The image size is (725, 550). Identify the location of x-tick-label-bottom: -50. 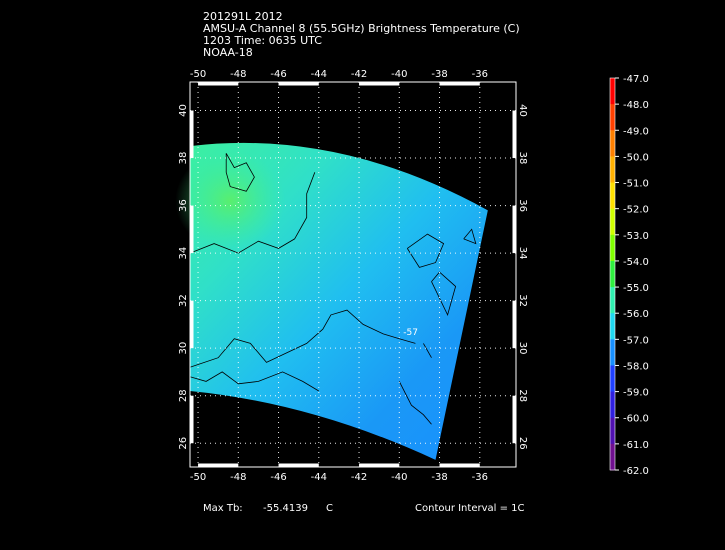
(198, 477).